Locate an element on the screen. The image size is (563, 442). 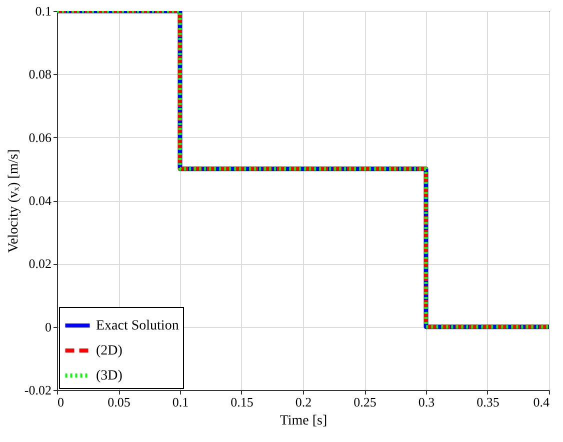
x-tick-label: 0.3 is located at coordinates (426, 402).